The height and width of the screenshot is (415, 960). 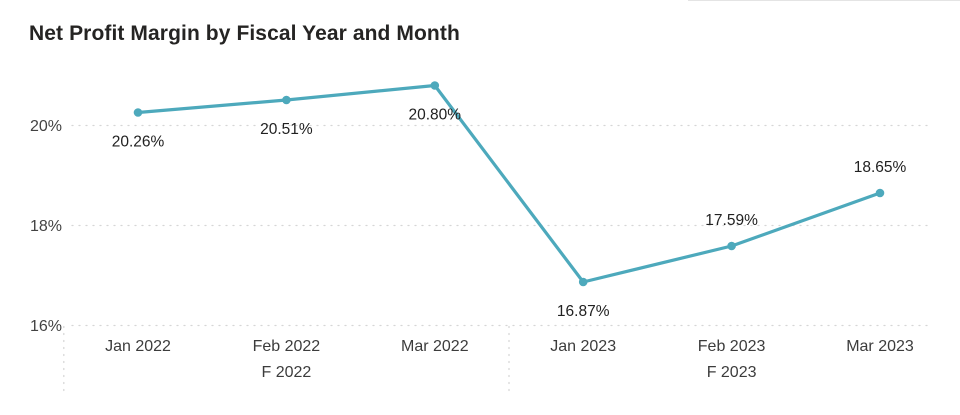 I want to click on y-axis-tick-label: 18%, so click(x=46, y=226).